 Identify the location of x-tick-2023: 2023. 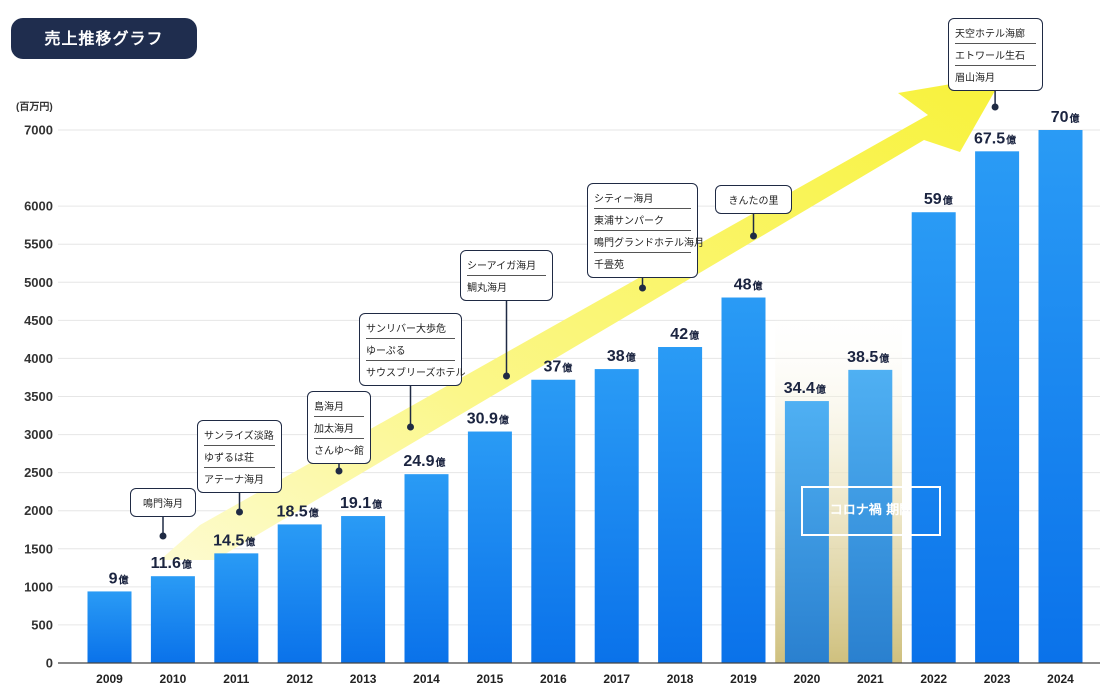
(997, 679).